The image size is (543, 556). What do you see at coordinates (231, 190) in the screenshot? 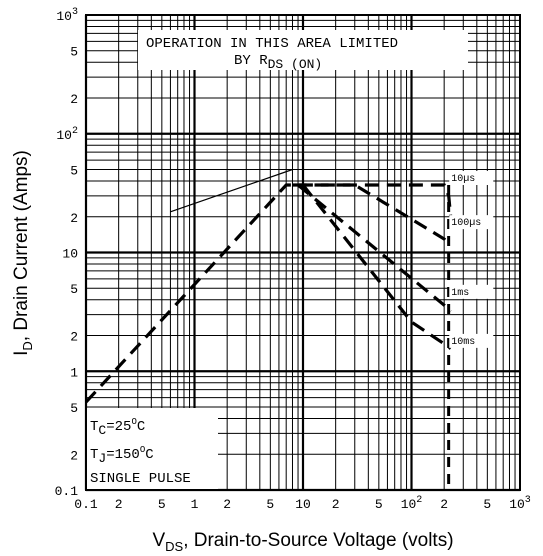
I see `series-rds-pointer` at bounding box center [231, 190].